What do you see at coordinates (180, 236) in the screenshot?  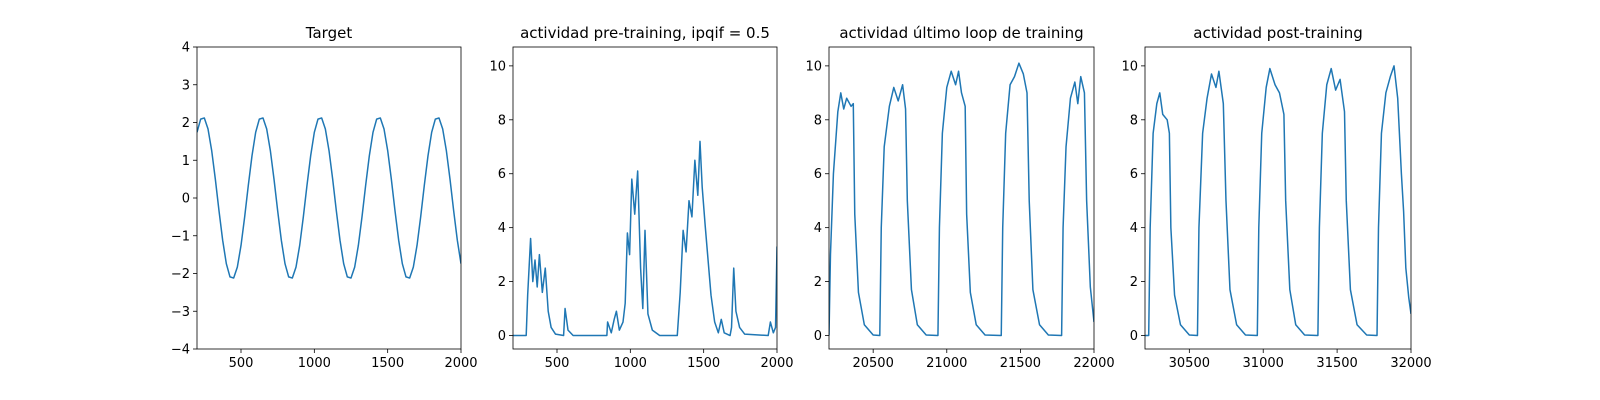 I see `y-tick-label: −1` at bounding box center [180, 236].